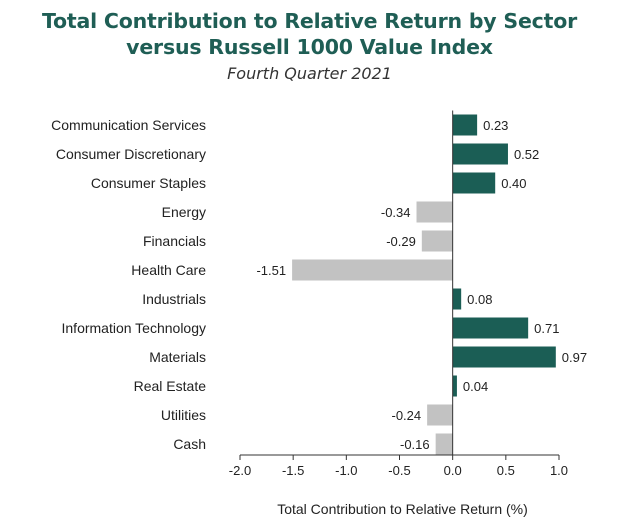 Image resolution: width=619 pixels, height=526 pixels. I want to click on x-tick-label: 0.0, so click(453, 470).